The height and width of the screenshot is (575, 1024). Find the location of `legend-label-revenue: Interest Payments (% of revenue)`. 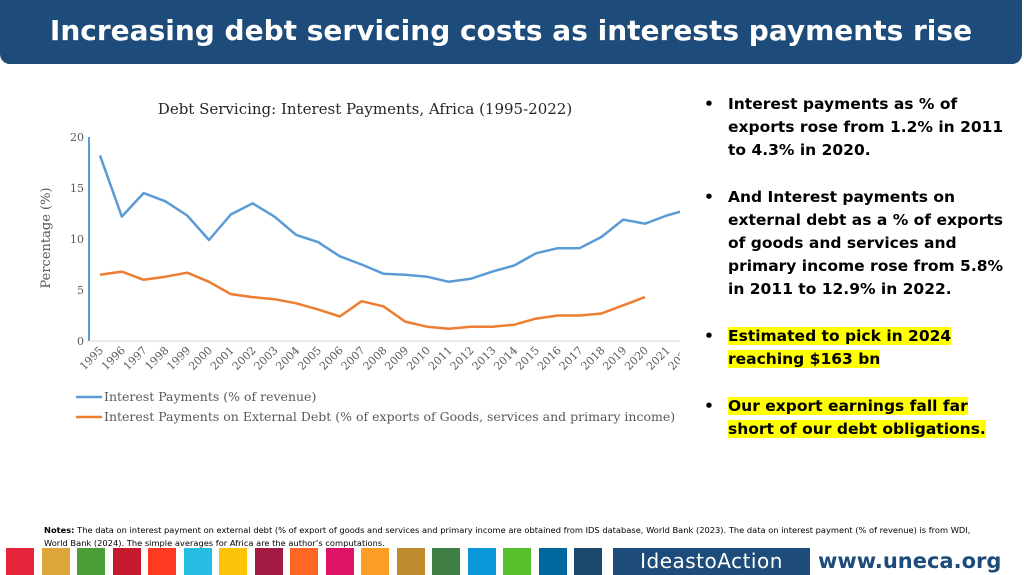

legend-label-revenue: Interest Payments (% of revenue) is located at coordinates (210, 396).